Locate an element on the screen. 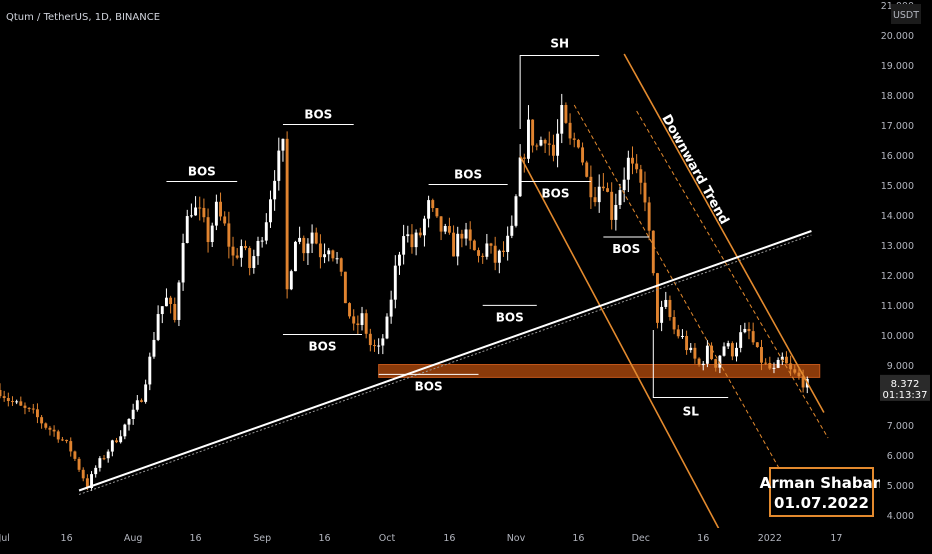 Image resolution: width=932 pixels, height=554 pixels. sh-label: SH is located at coordinates (559, 44).